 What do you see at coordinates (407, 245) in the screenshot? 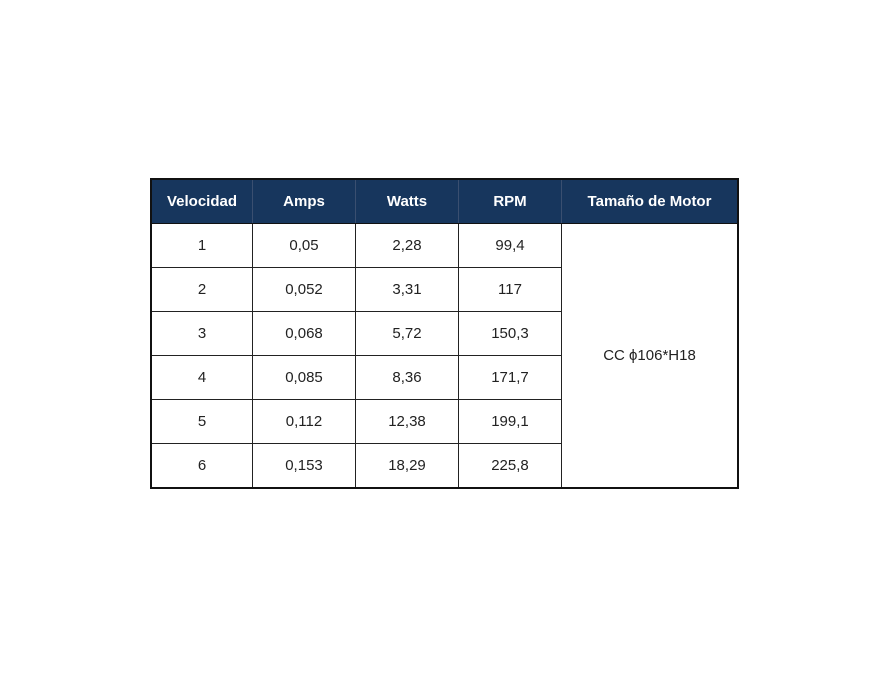
I see `cell-watts: 2,28` at bounding box center [407, 245].